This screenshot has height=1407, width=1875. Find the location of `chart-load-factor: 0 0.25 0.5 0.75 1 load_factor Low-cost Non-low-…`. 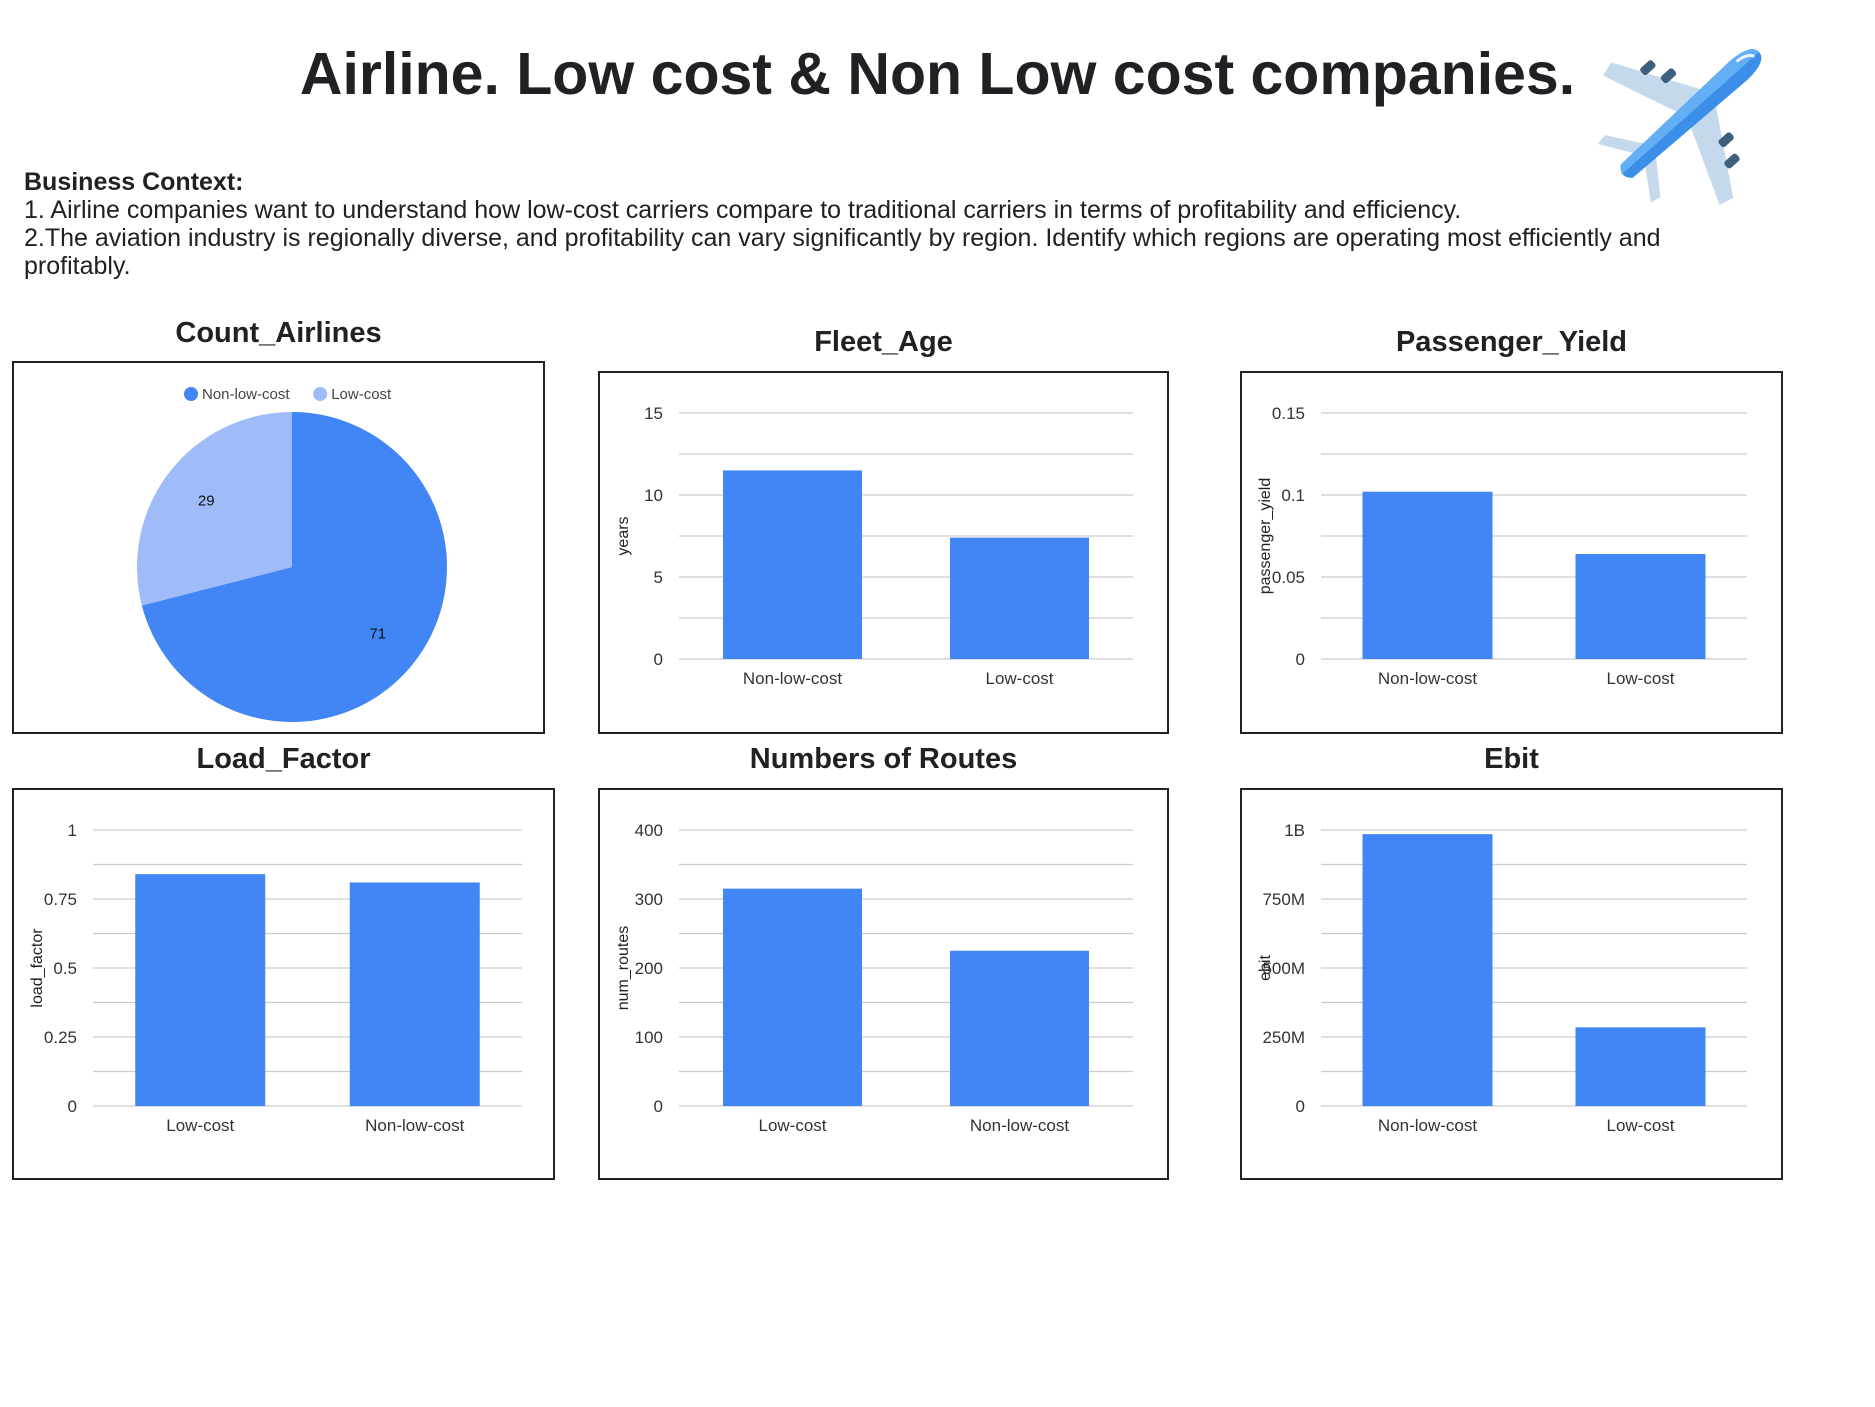

chart-load-factor: 0 0.25 0.5 0.75 1 load_factor Low-cost Non-low-… is located at coordinates (283, 984).